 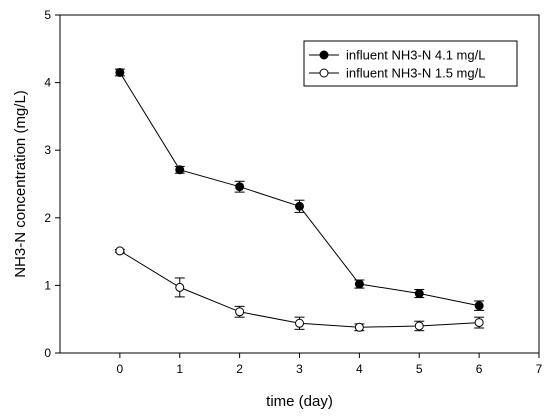 I want to click on legend-label: influent NH3-N 4.1 mg/L, so click(x=415, y=55).